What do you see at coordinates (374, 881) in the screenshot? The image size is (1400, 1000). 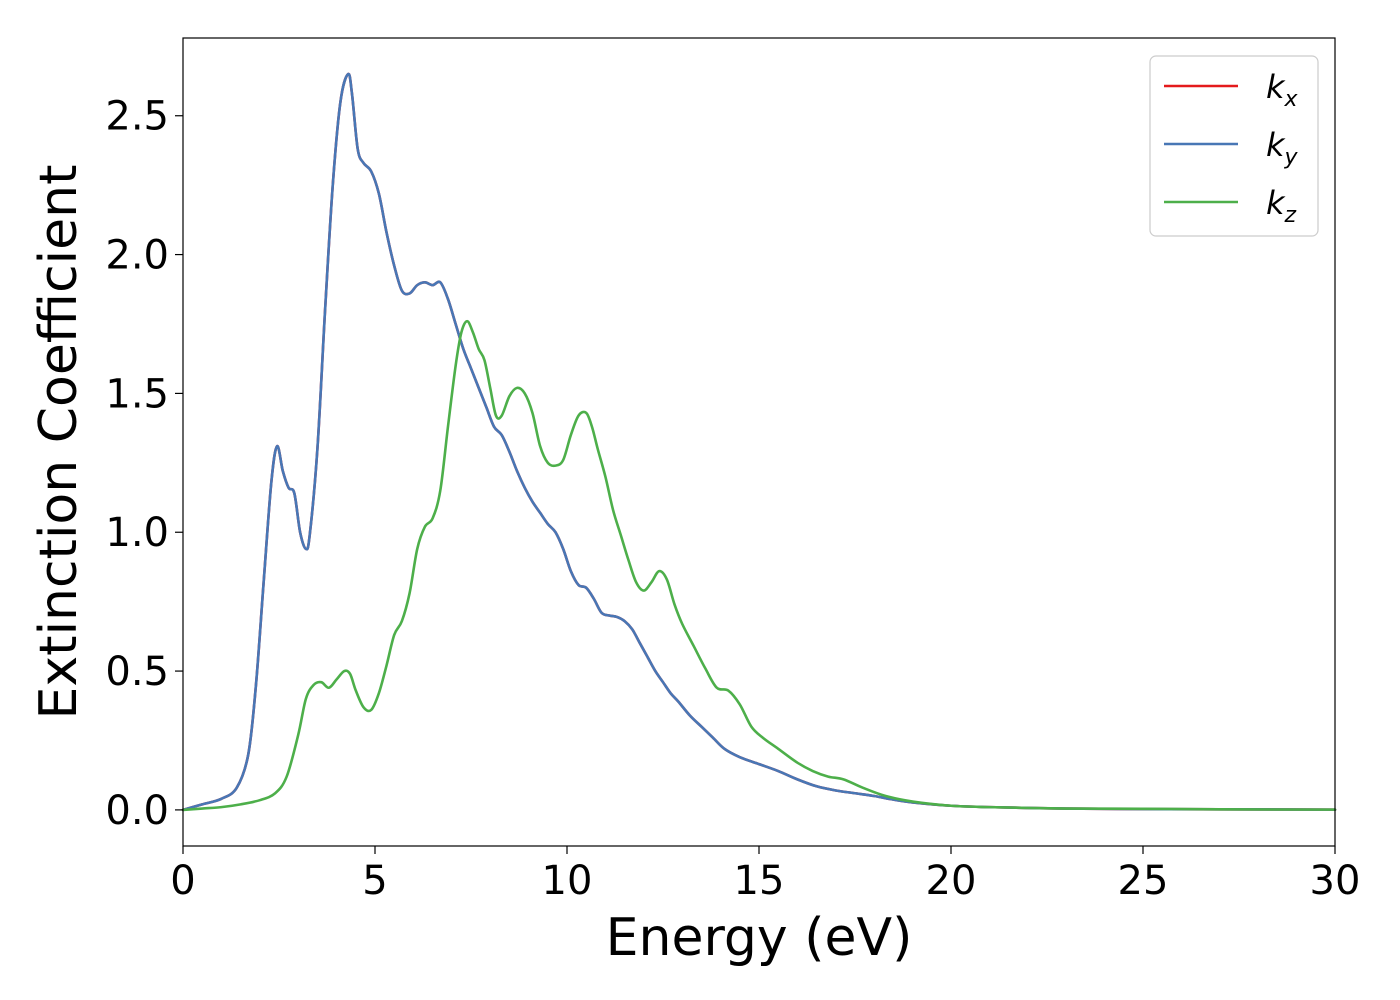 I see `x-tick-label: 5` at bounding box center [374, 881].